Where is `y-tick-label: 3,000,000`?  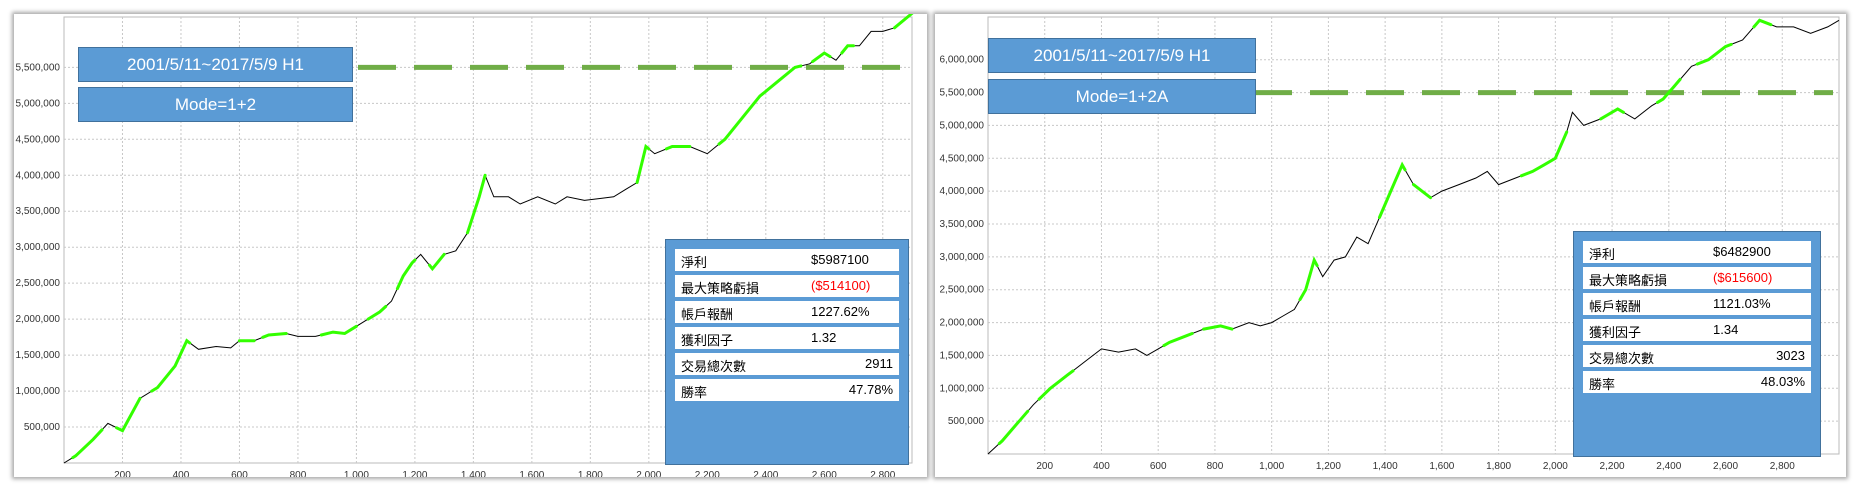 y-tick-label: 3,000,000 is located at coordinates (962, 257).